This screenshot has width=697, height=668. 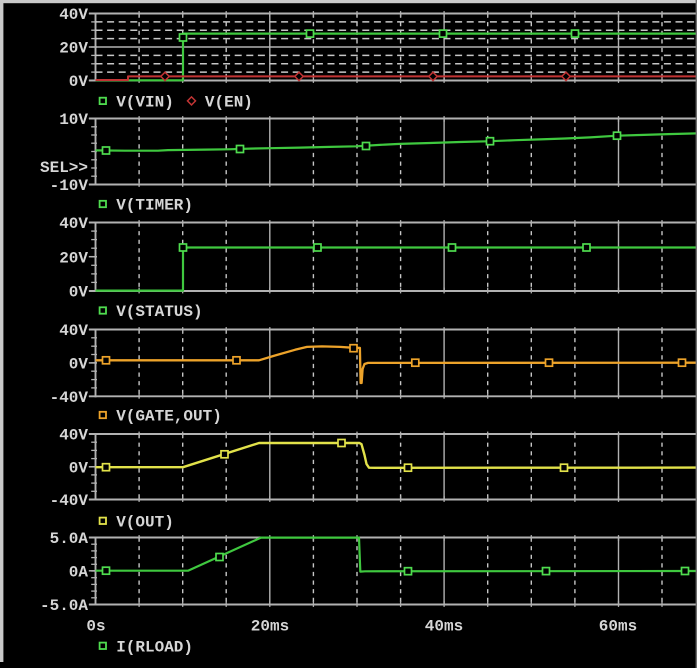 I want to click on svg-text: V(TIMER), so click(x=154, y=206).